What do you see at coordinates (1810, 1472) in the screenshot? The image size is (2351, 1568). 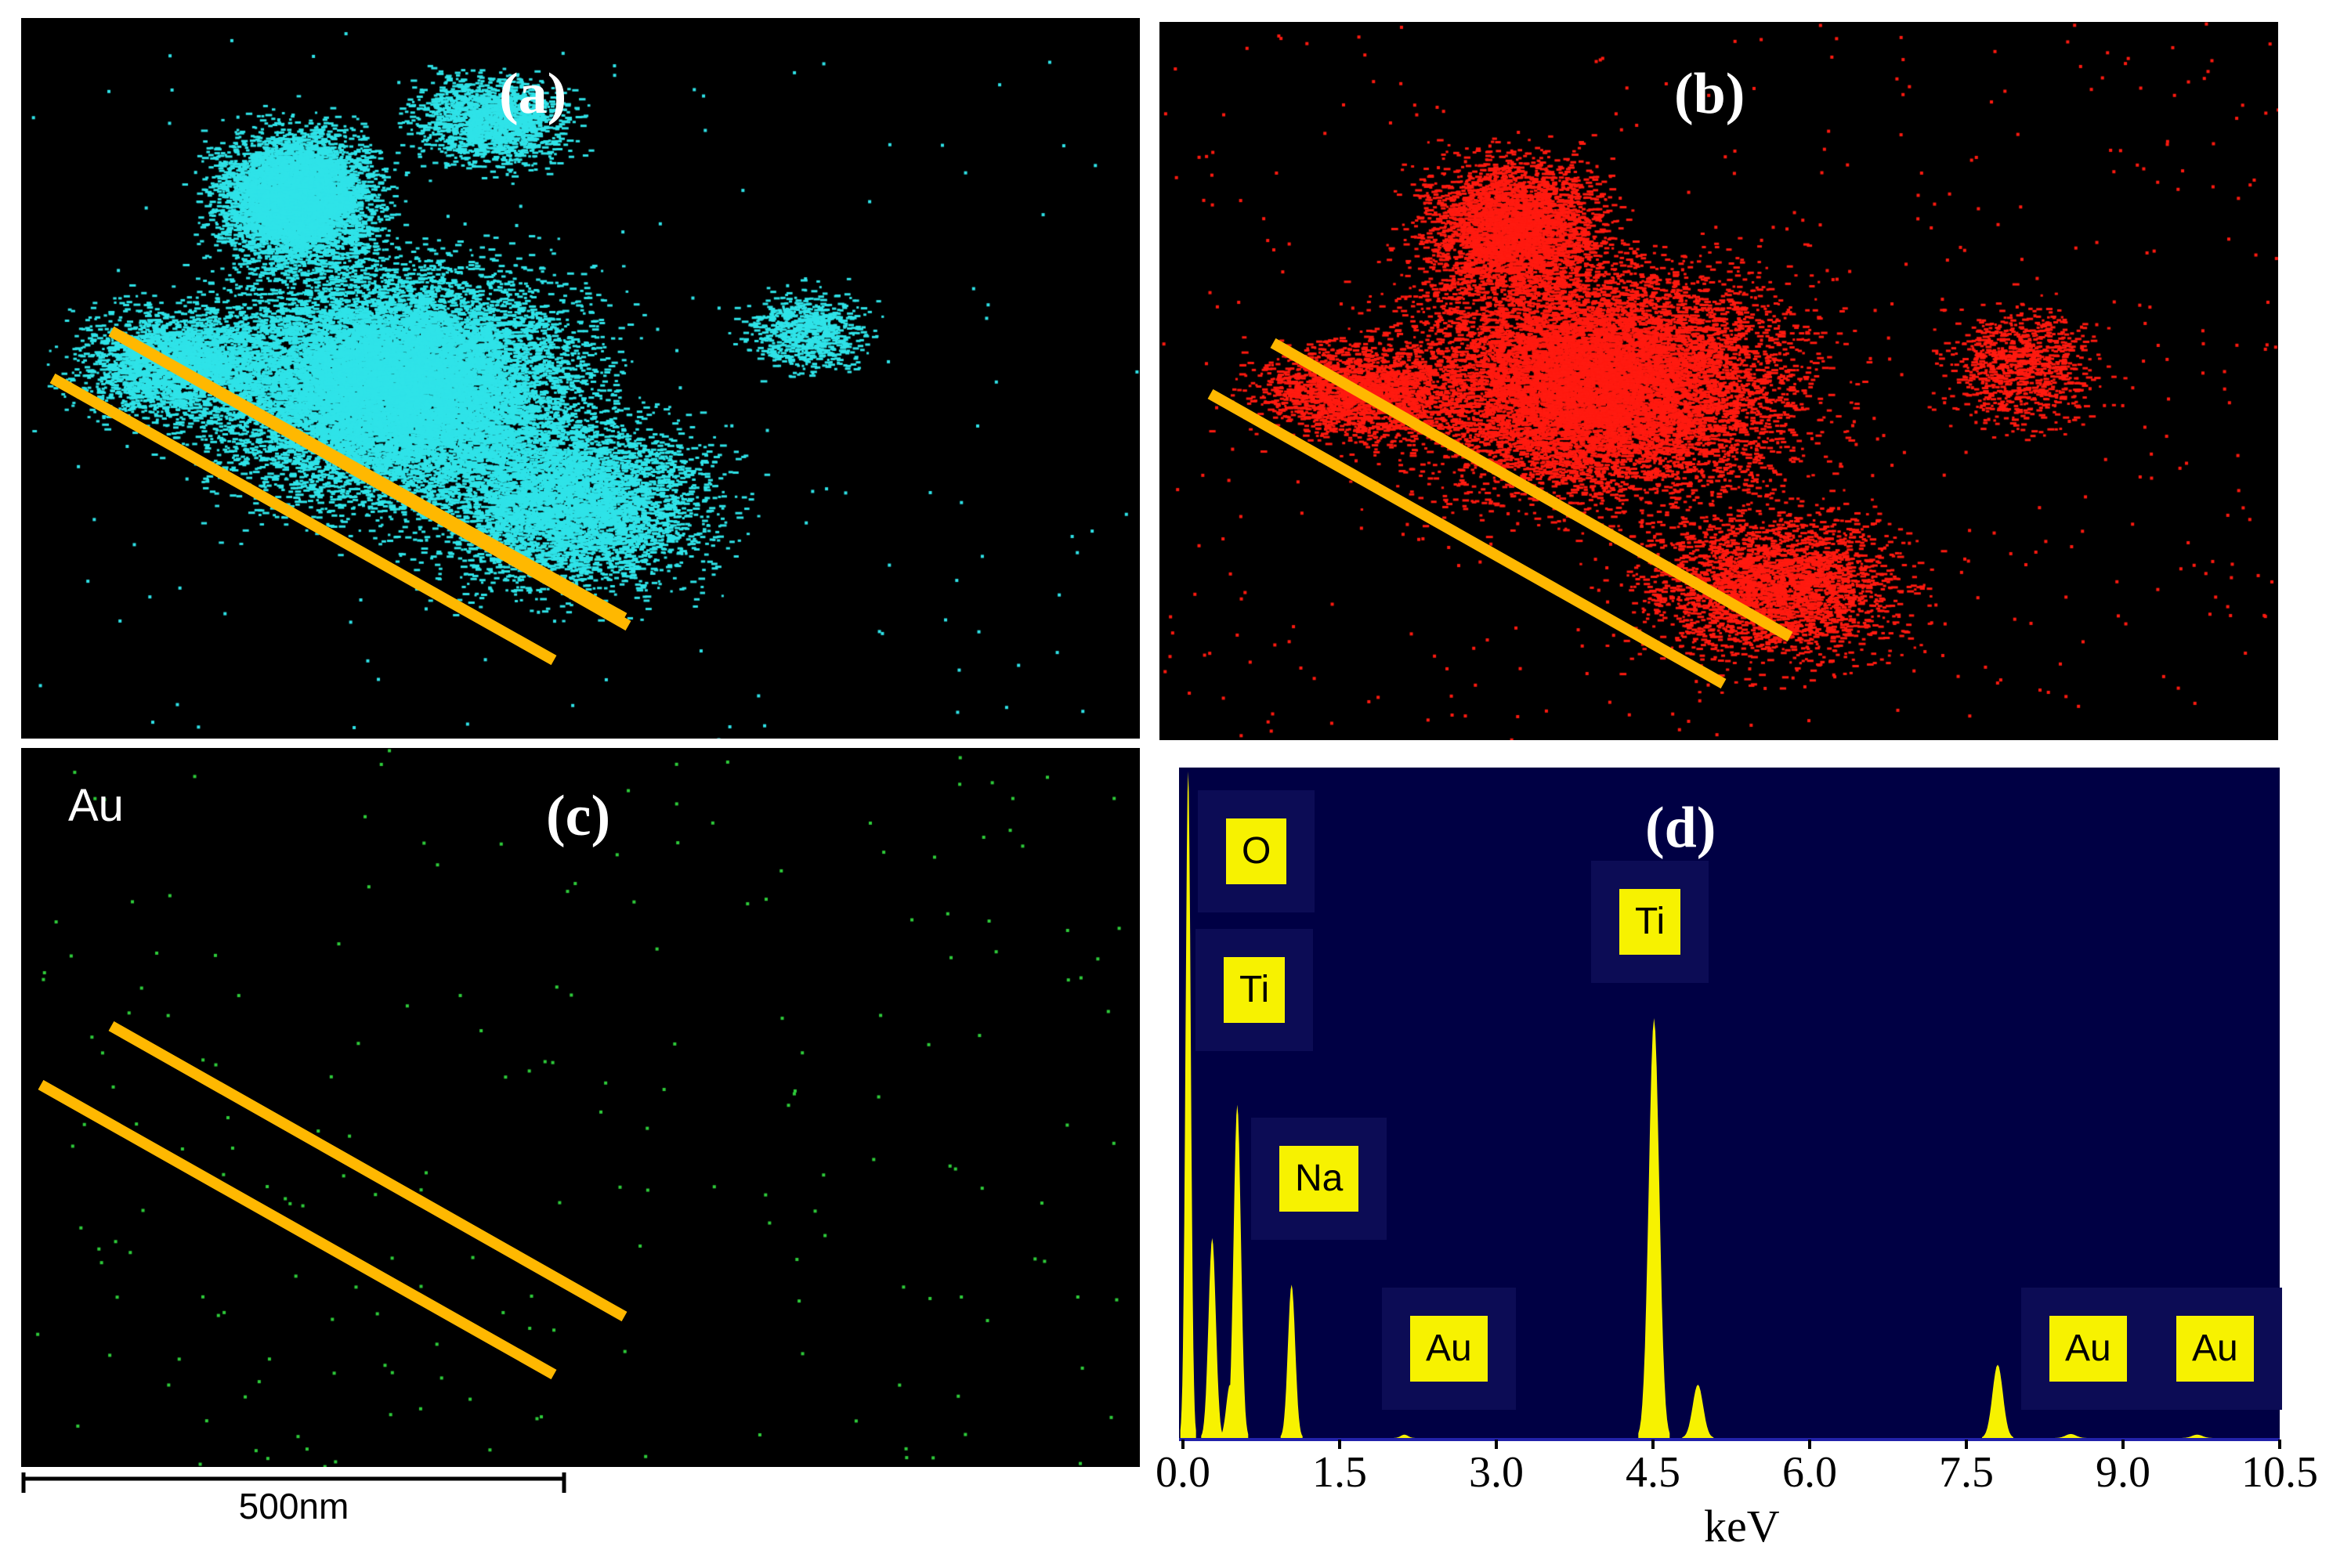 I see `x-tick-label: 6.0` at bounding box center [1810, 1472].